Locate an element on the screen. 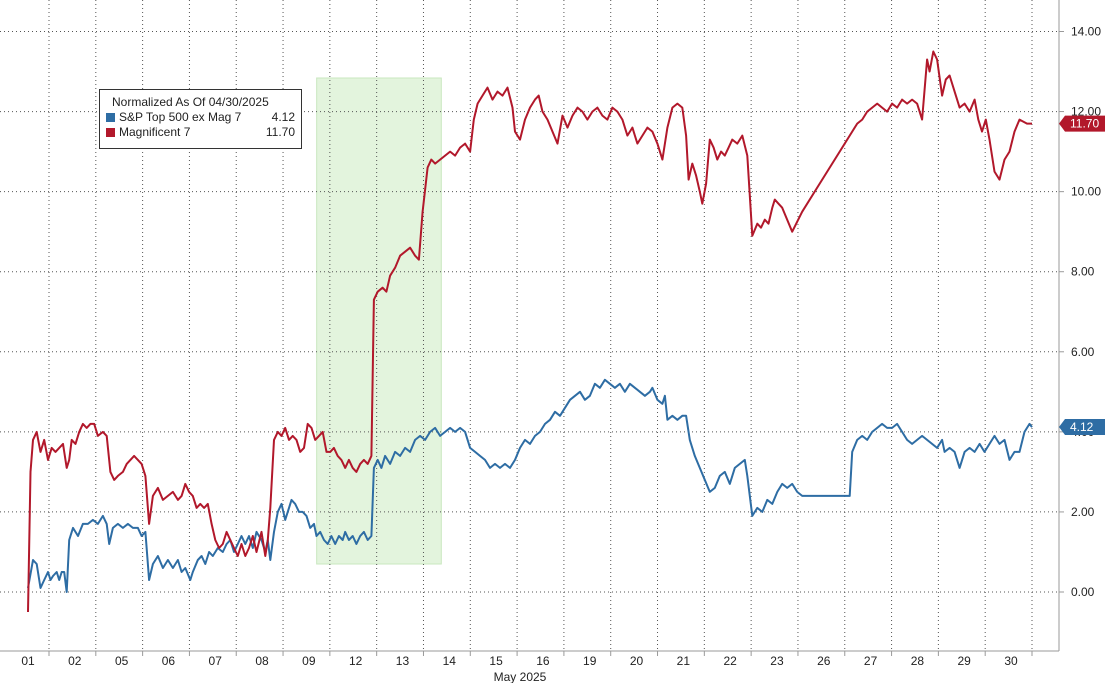  highlight-band-rect is located at coordinates (379, 321).